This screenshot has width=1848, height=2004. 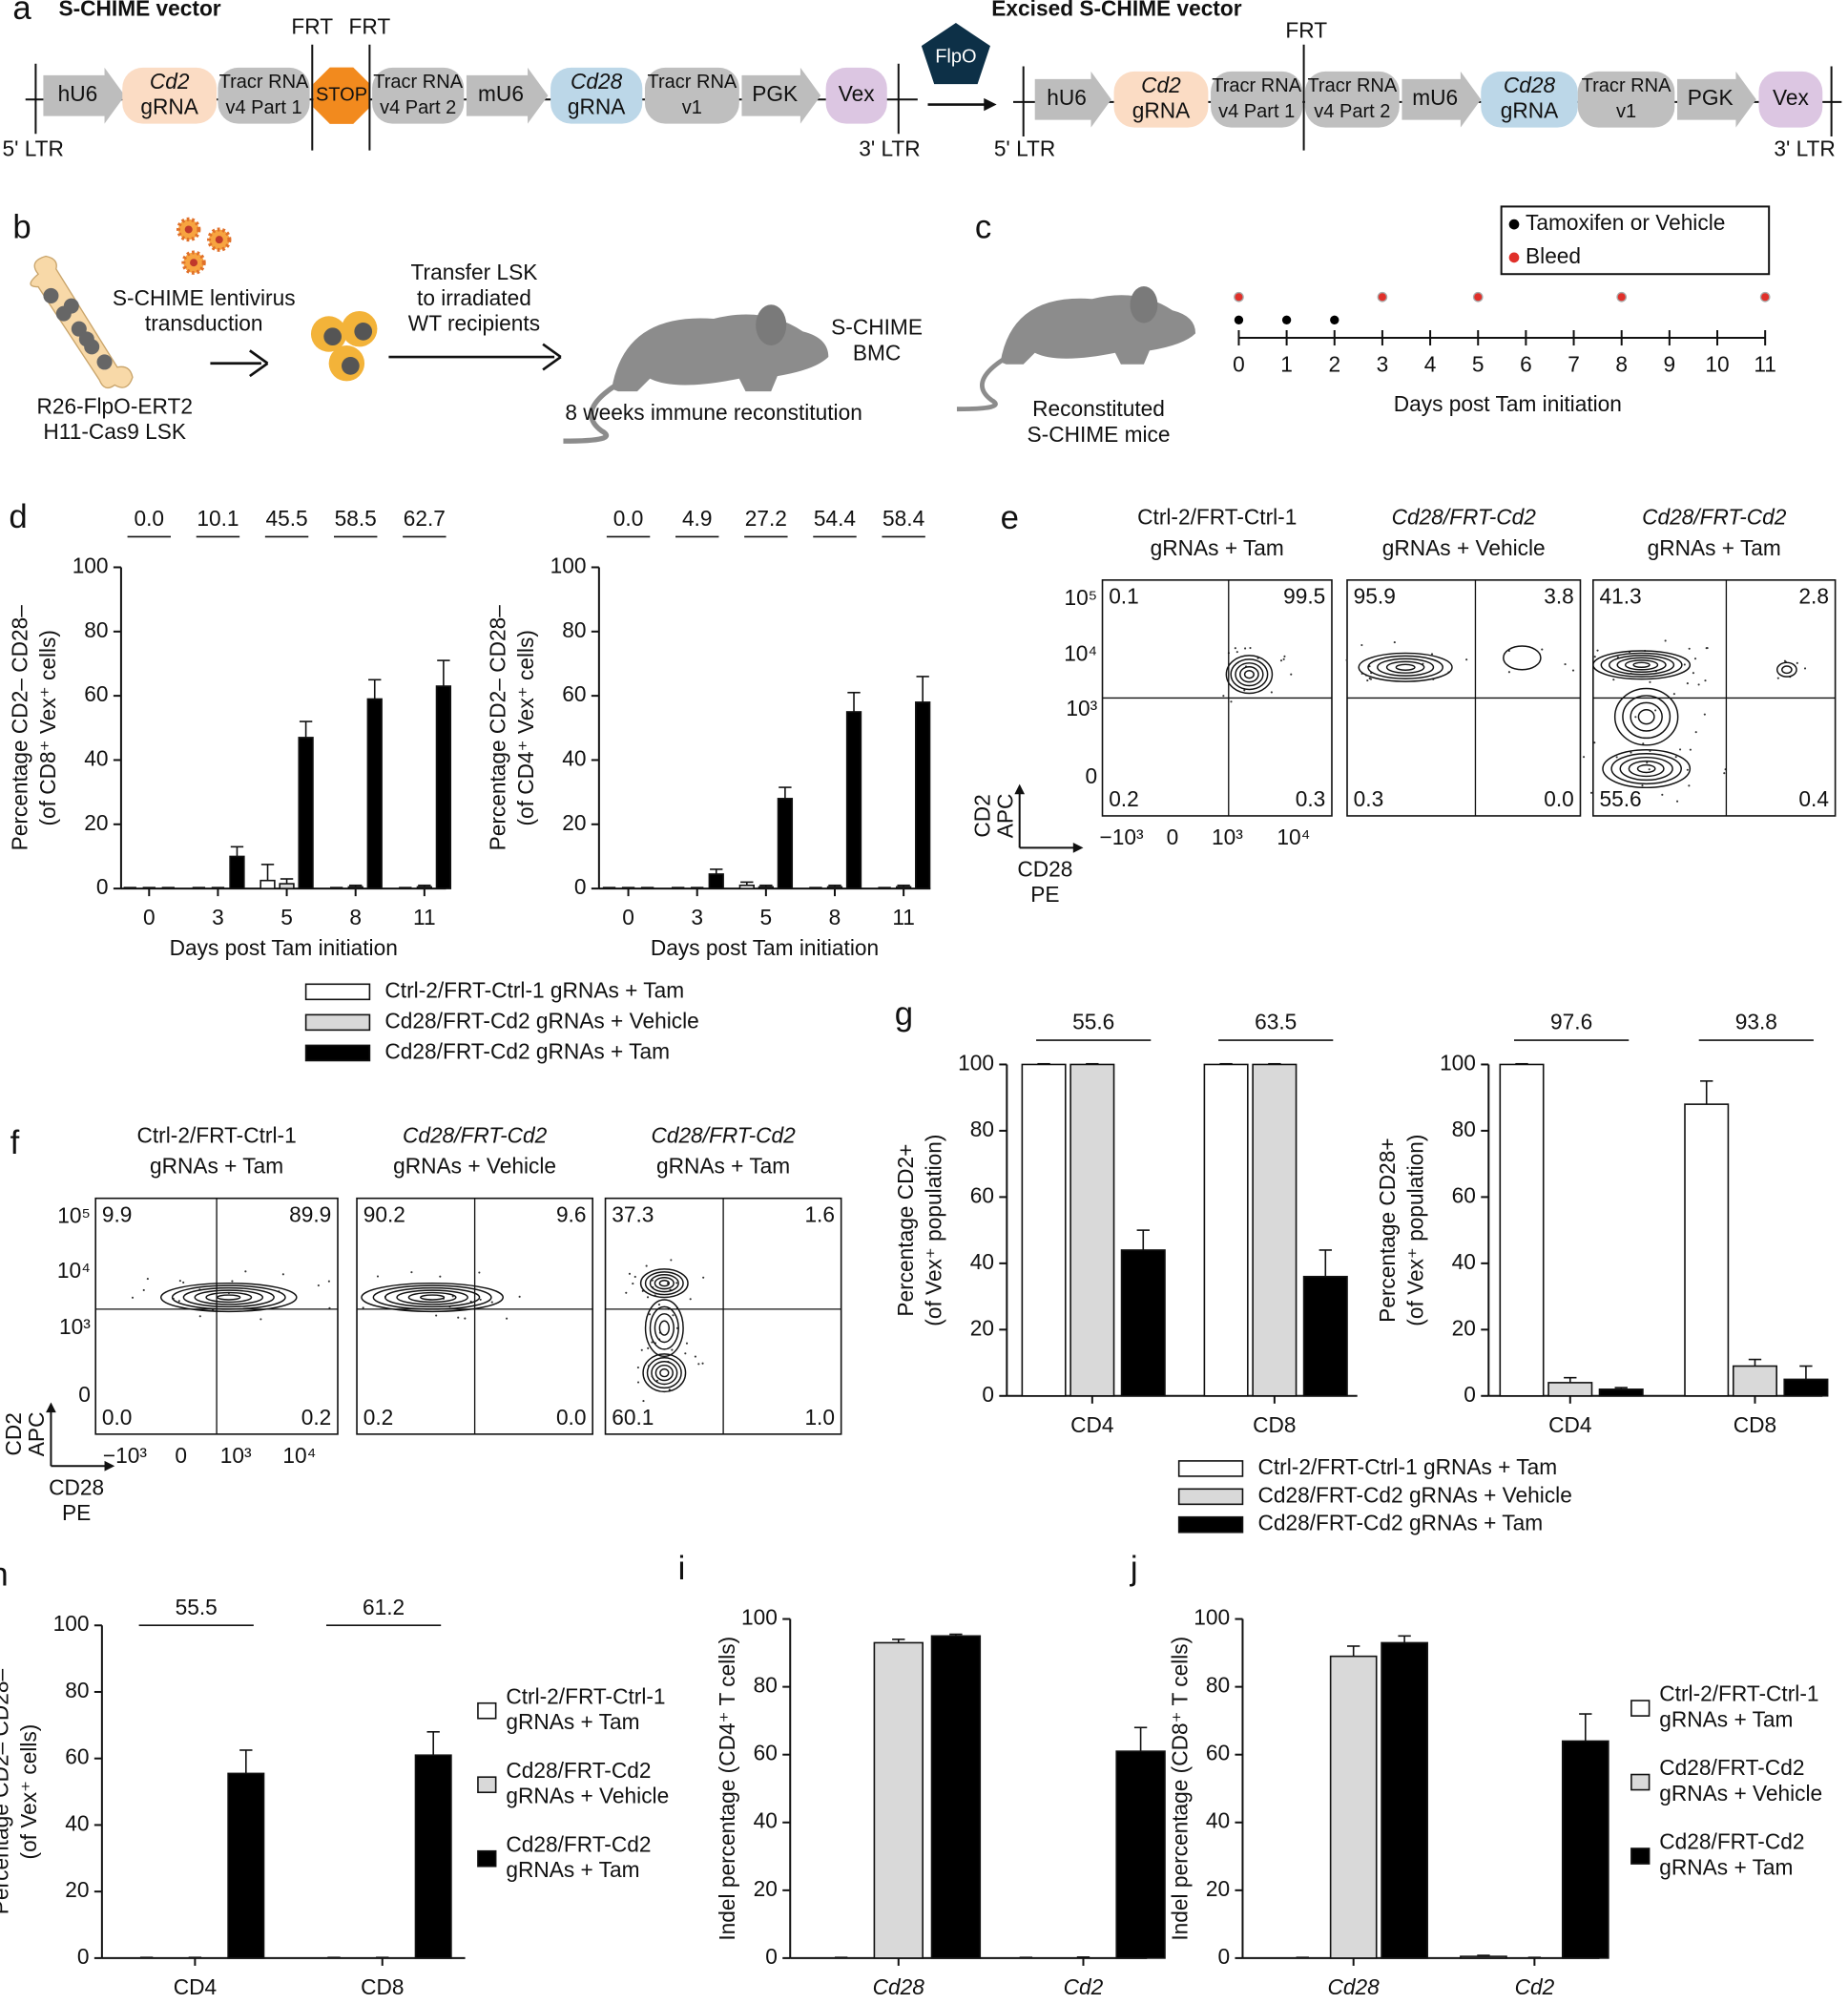 I want to click on bleed-dot, so click(x=1239, y=297).